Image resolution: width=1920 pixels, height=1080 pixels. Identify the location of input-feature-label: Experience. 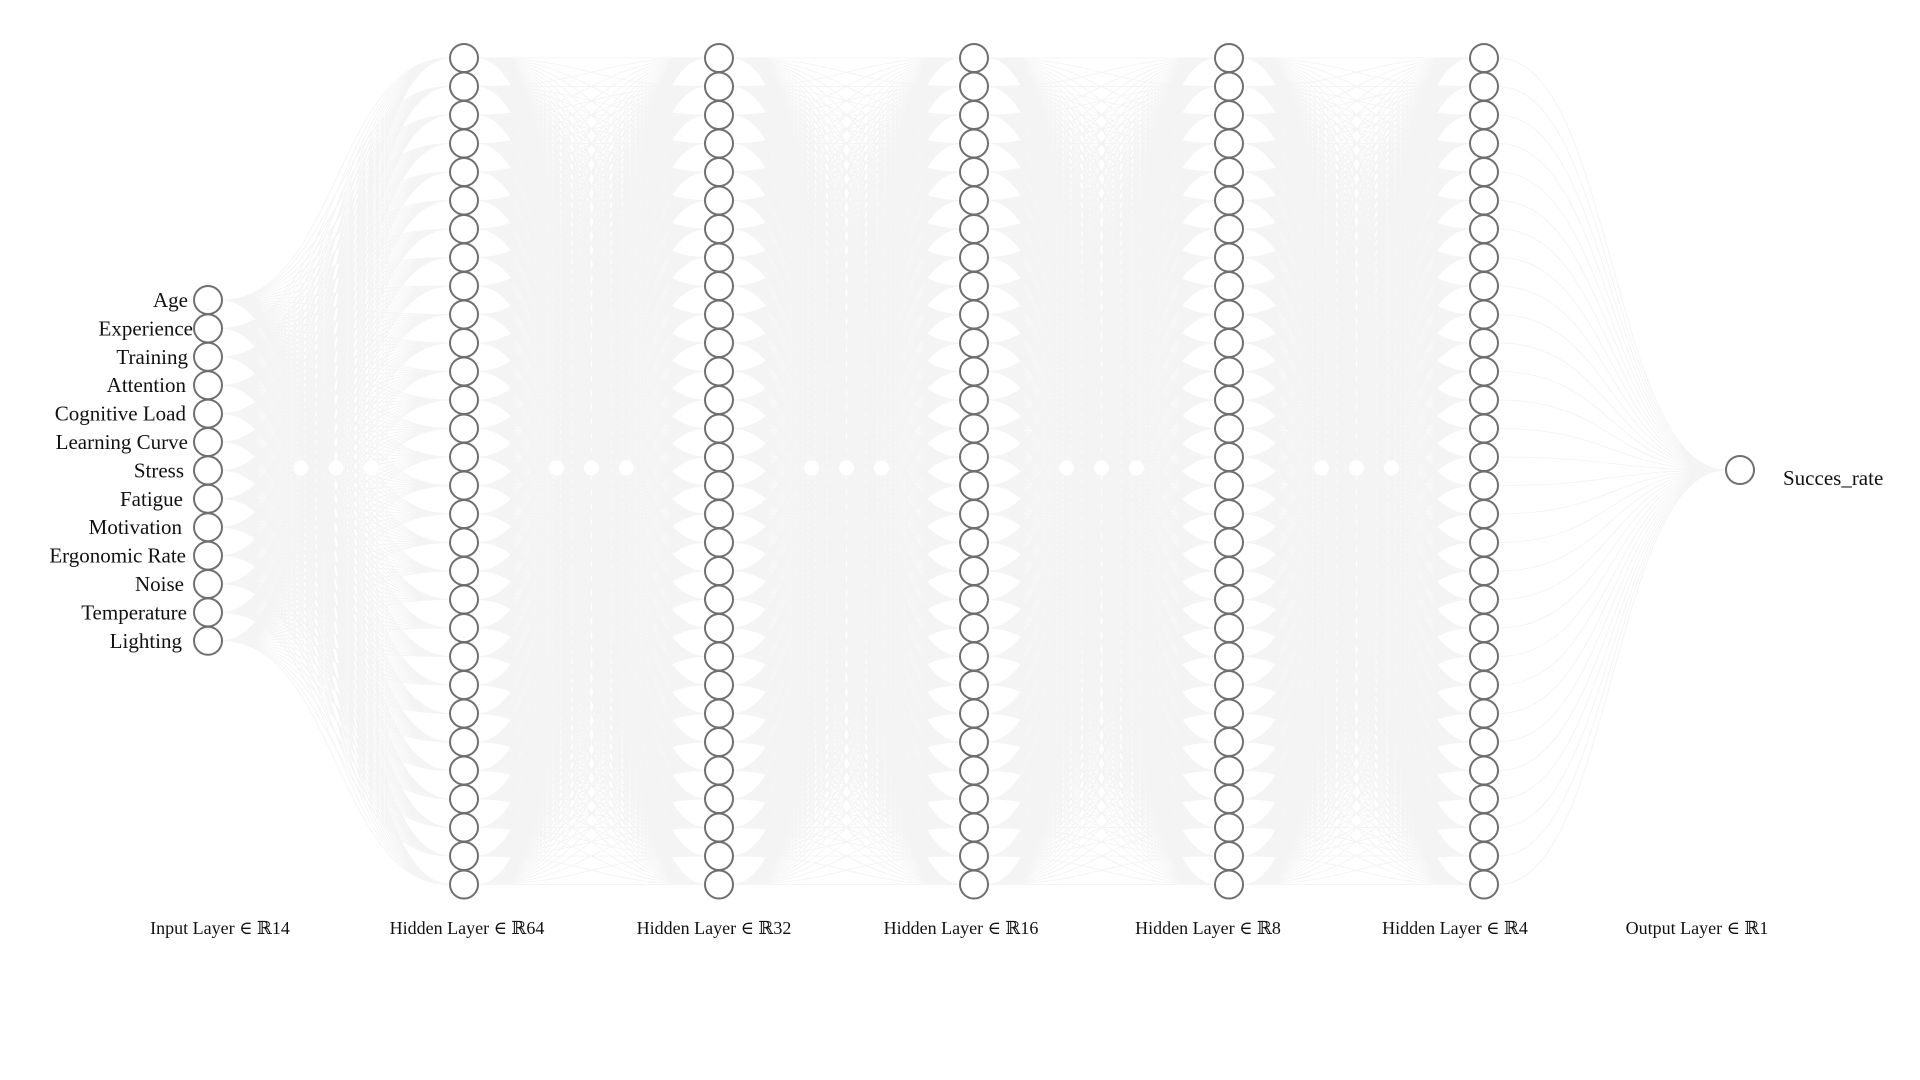
(146, 328).